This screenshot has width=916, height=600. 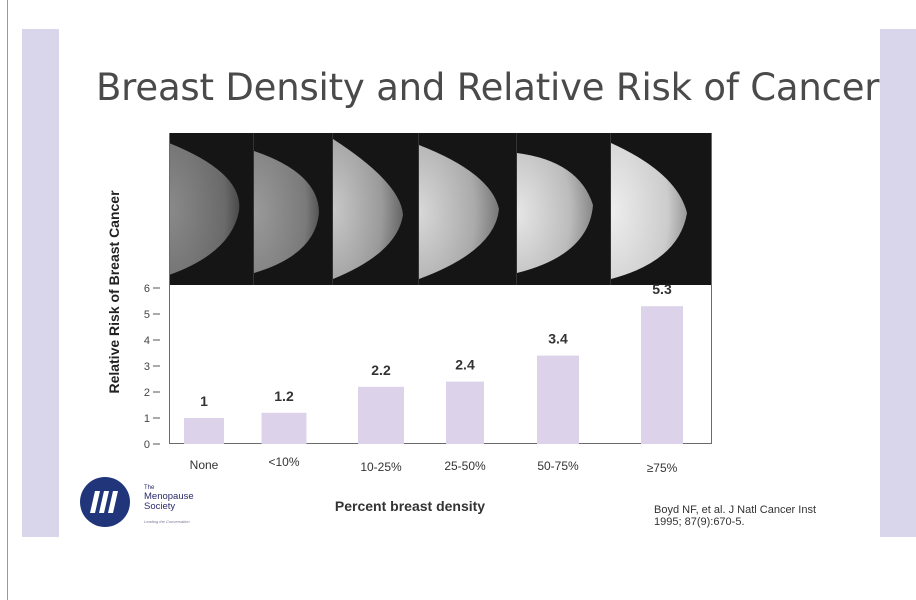 What do you see at coordinates (558, 339) in the screenshot?
I see `bar-value-label-5: 3.4` at bounding box center [558, 339].